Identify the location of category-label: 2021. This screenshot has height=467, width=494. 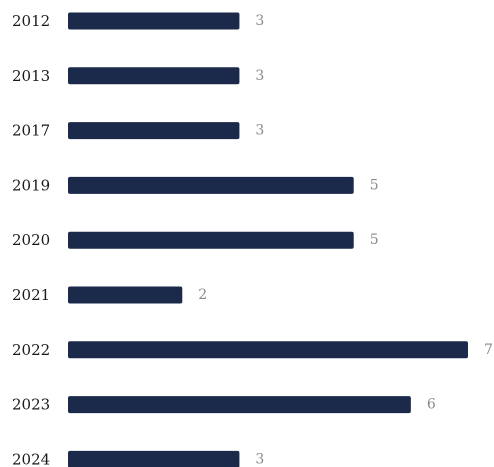
(31, 295).